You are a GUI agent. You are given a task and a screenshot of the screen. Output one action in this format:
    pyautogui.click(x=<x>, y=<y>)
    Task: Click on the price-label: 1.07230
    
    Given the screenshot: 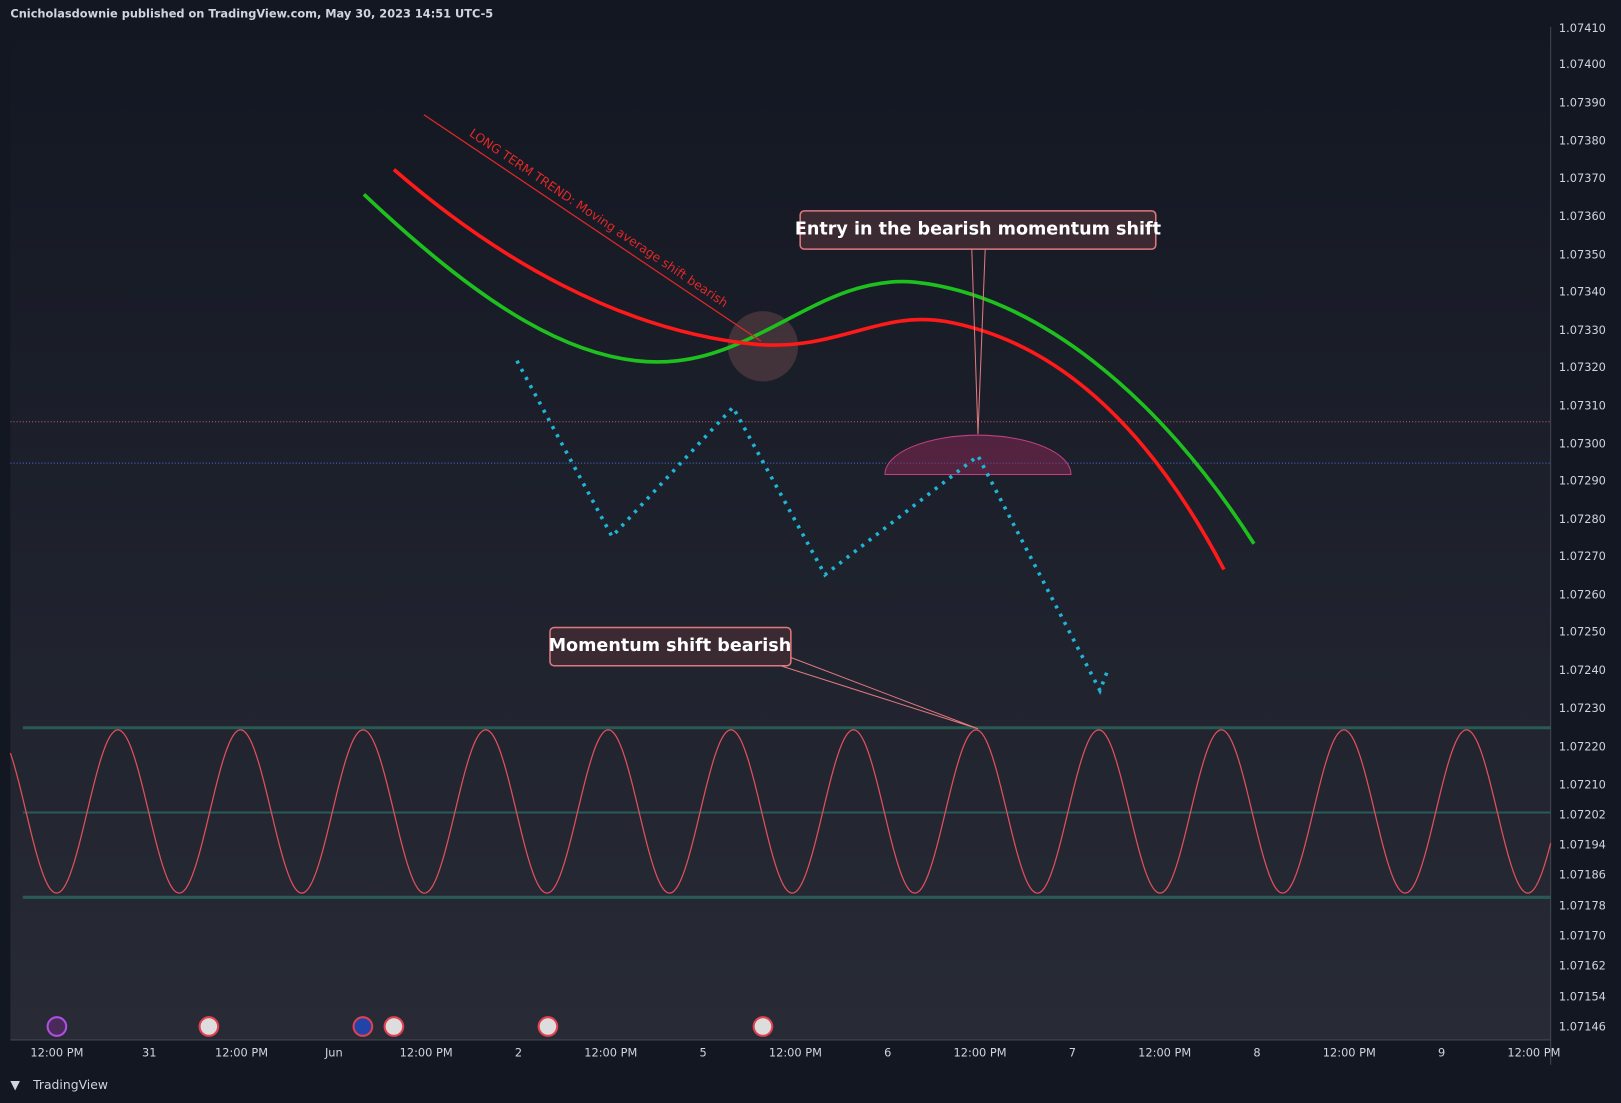 What is the action you would take?
    pyautogui.click(x=1582, y=708)
    